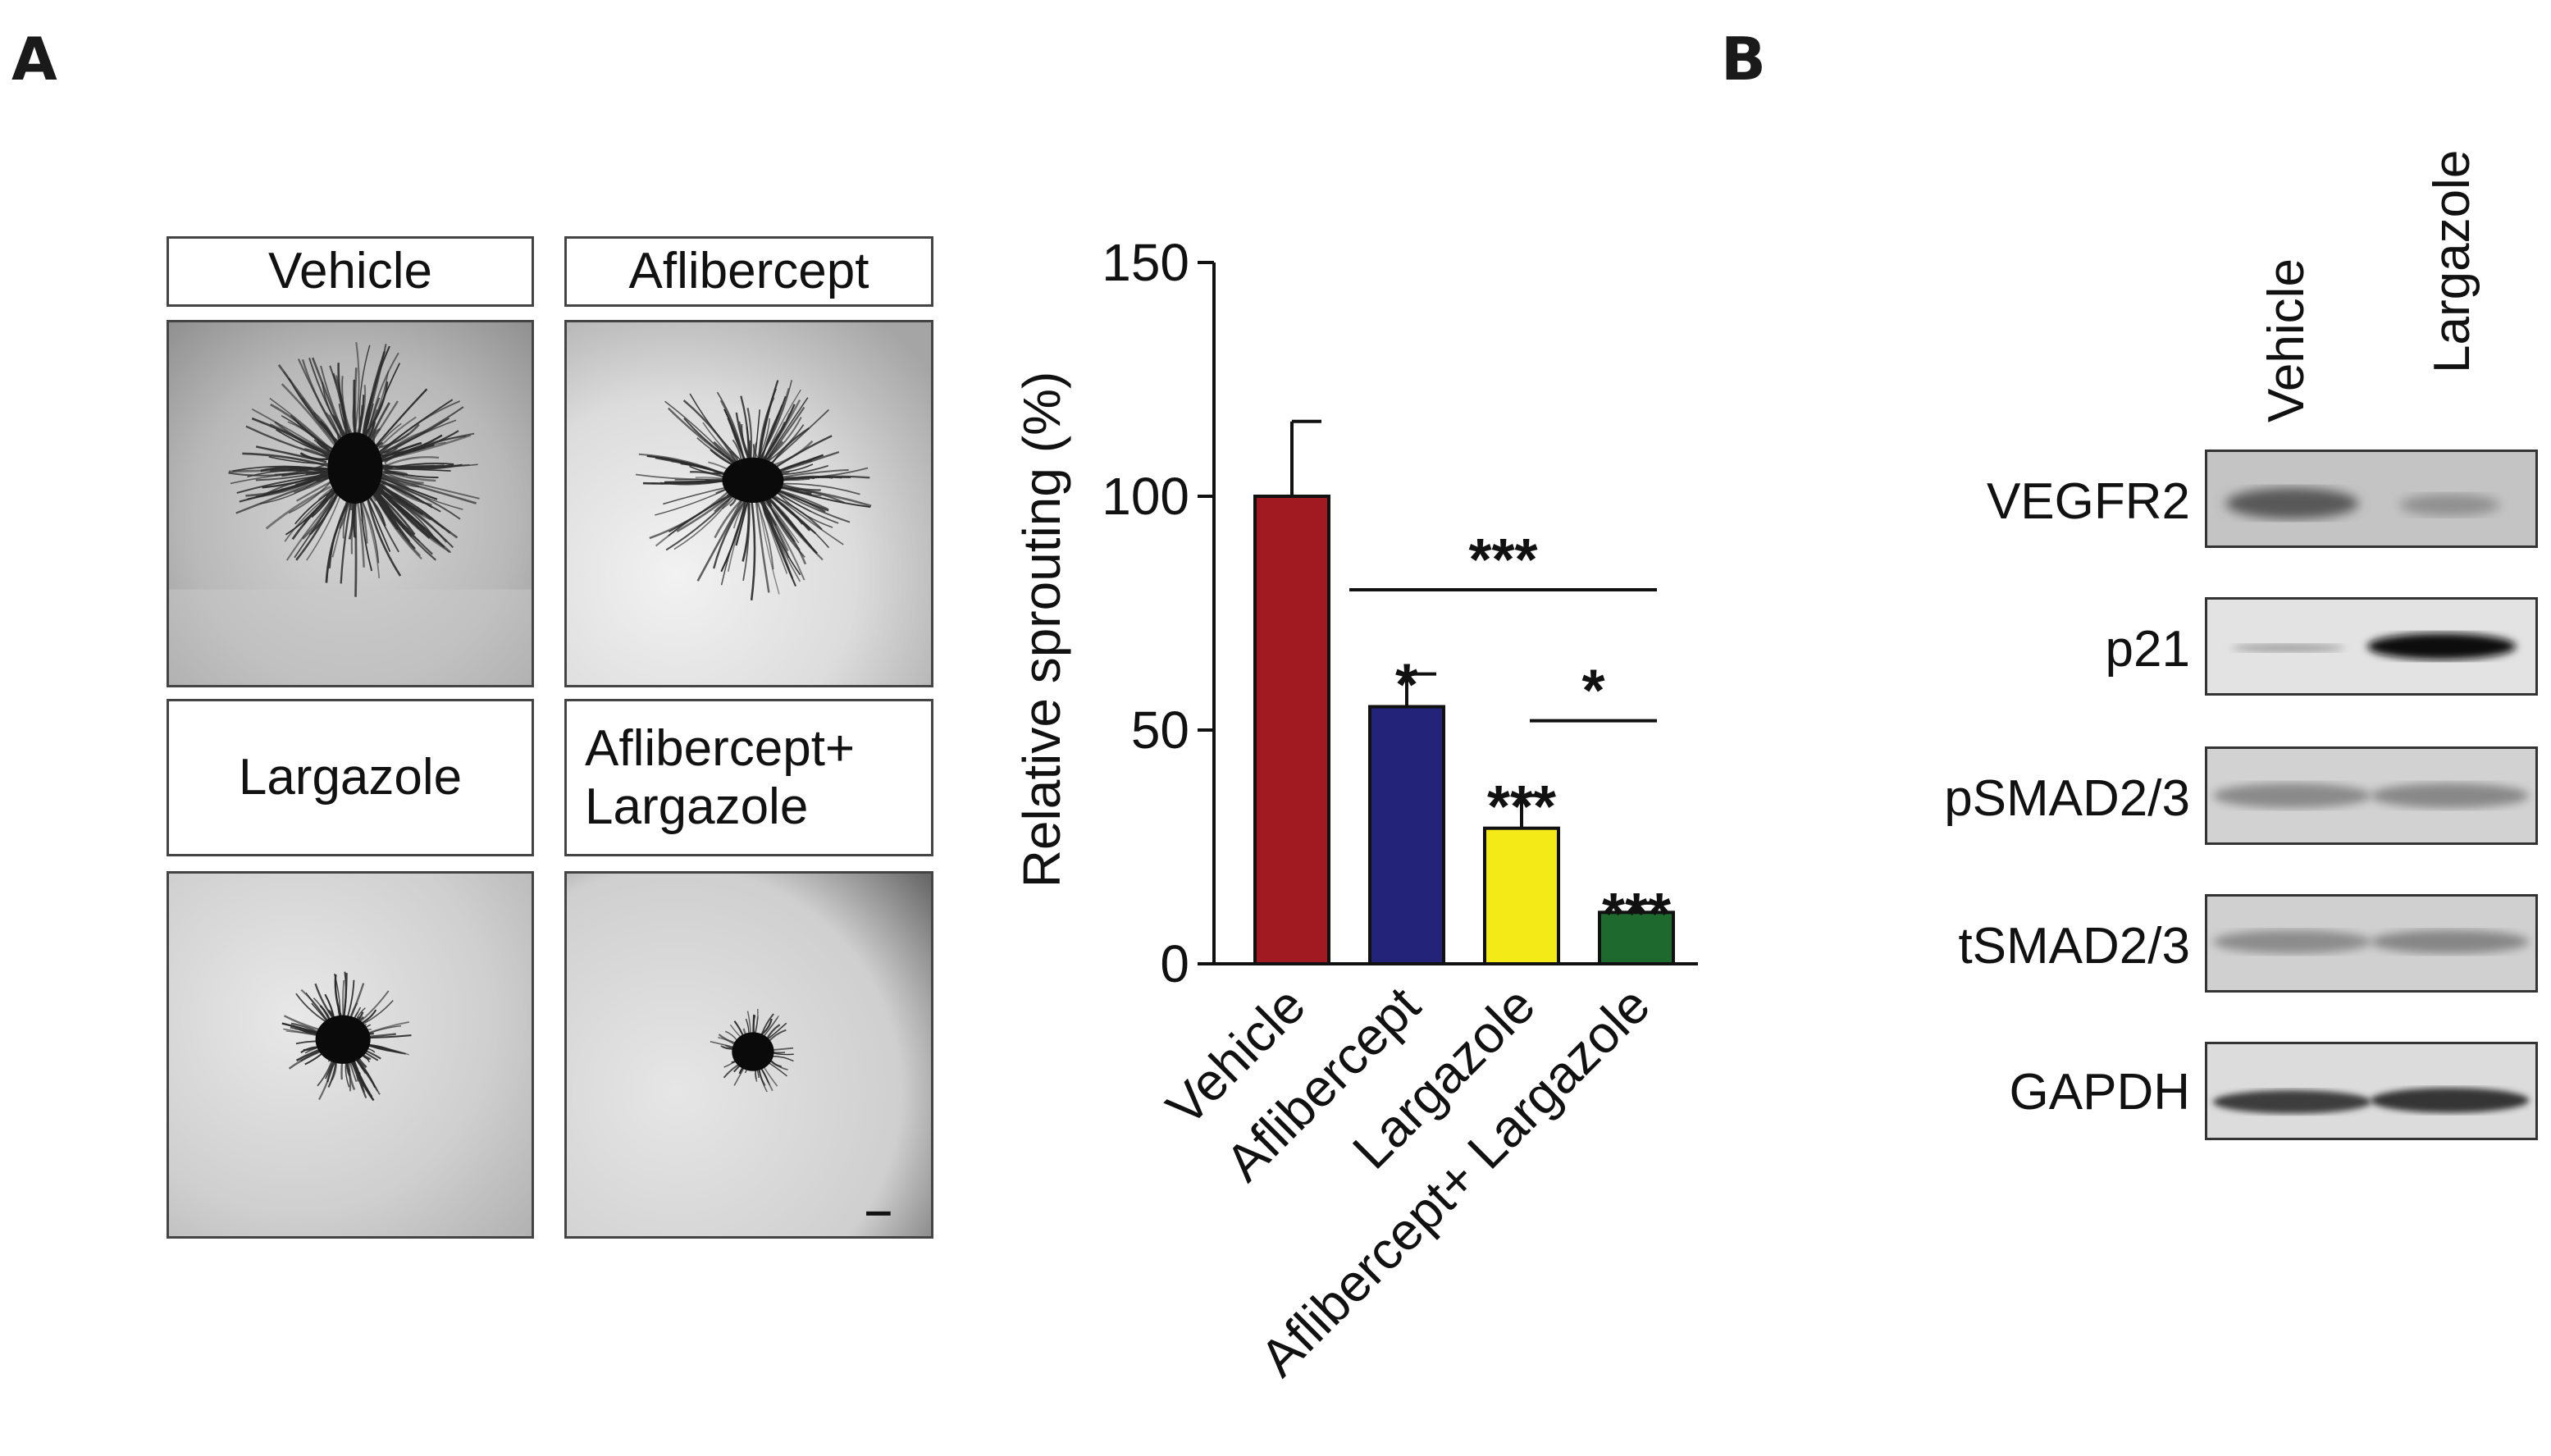 Image resolution: width=2551 pixels, height=1456 pixels. I want to click on significance-3: ***, so click(1521, 807).